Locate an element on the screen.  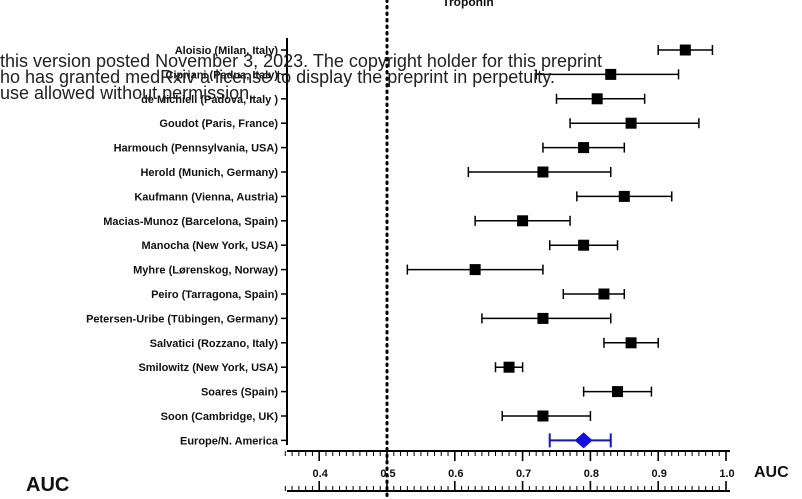
x-tick-label: 0.6 is located at coordinates (455, 474).